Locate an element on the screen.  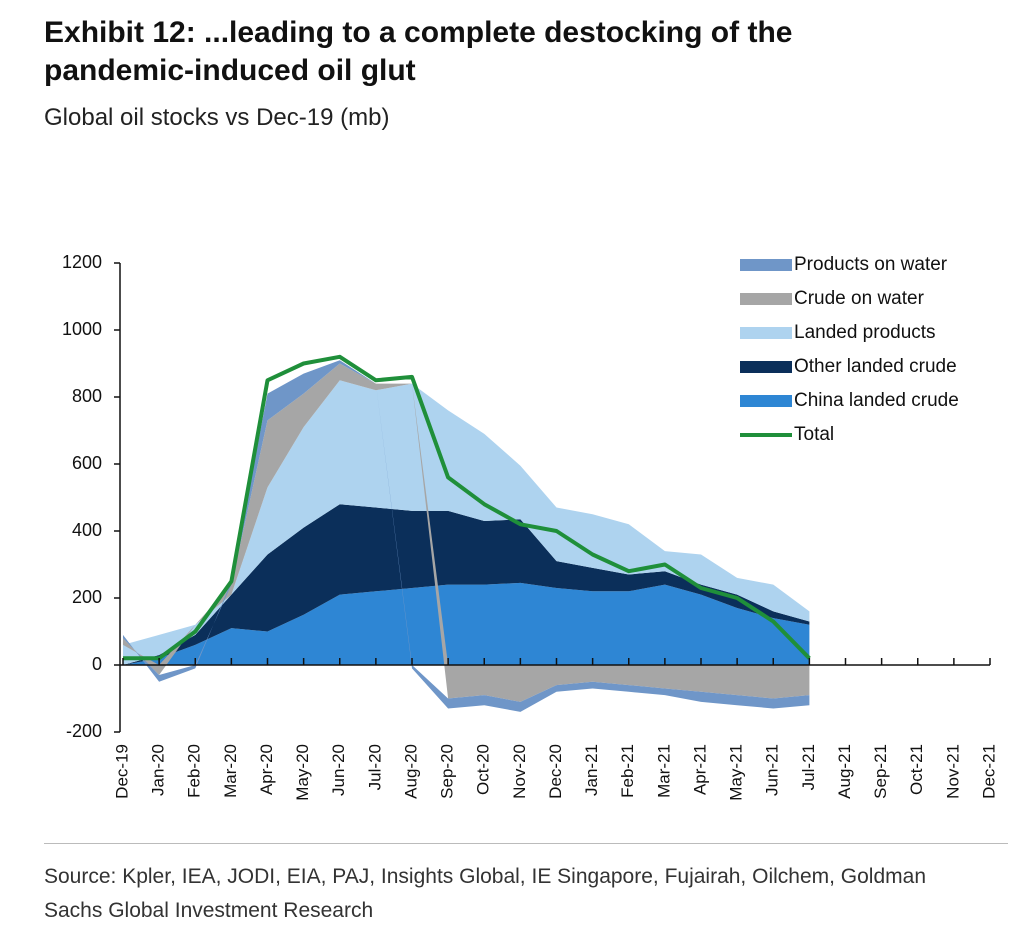
y-tick-label: 600 is located at coordinates (87, 463).